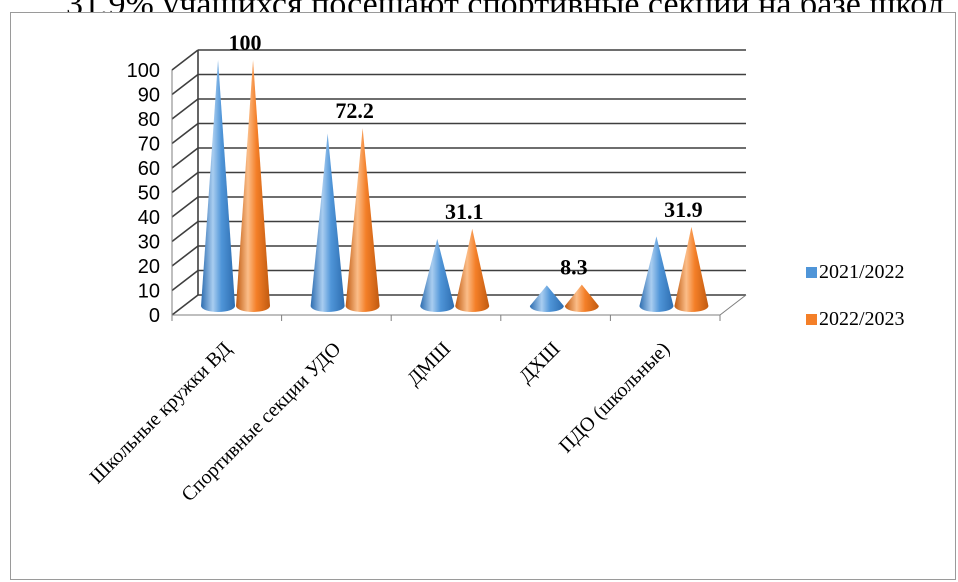  I want to click on legend-label: 2021/2022, so click(862, 272).